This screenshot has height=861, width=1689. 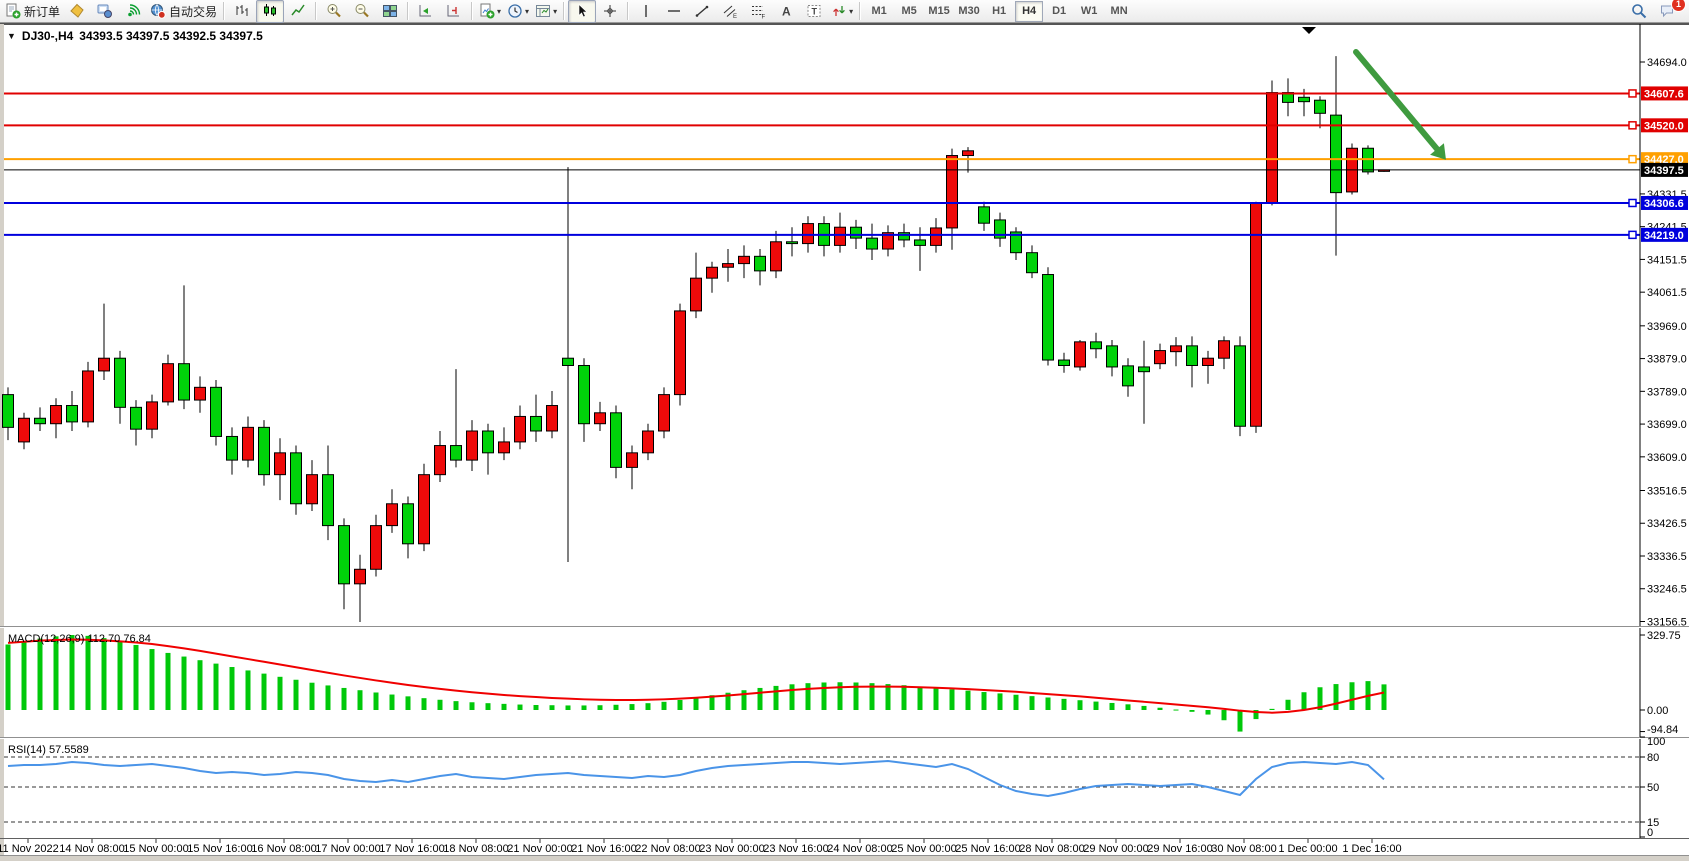 I want to click on annotation-arrow, so click(x=1396, y=100).